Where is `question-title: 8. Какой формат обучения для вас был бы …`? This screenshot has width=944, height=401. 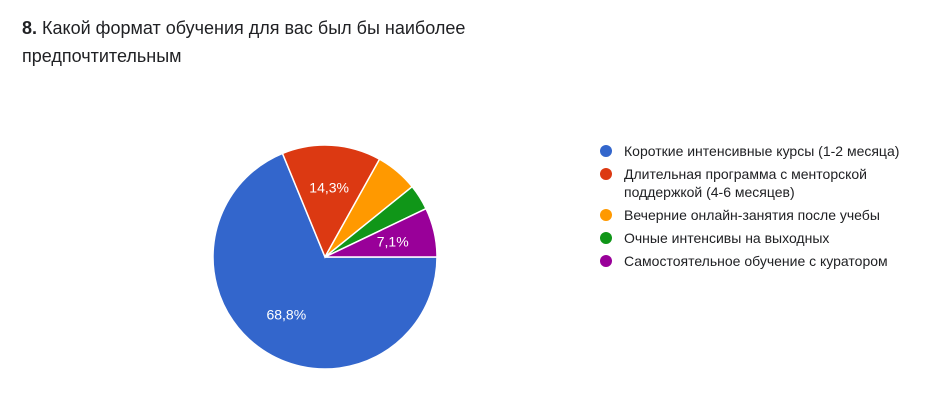
question-title: 8. Какой формат обучения для вас был бы … is located at coordinates (322, 42).